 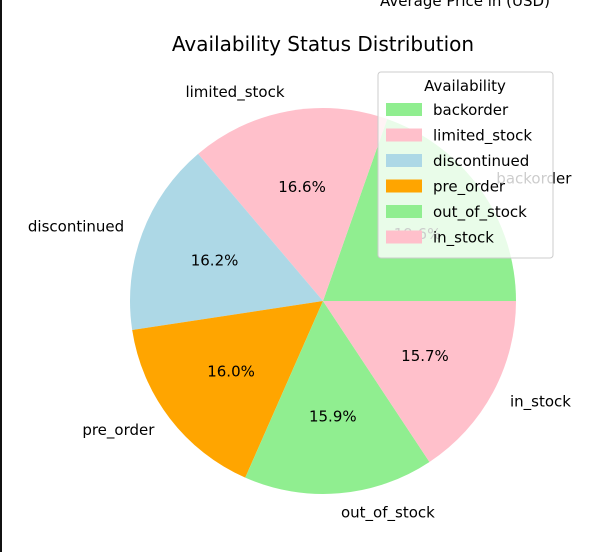 I want to click on left-frame-edge, so click(x=1, y=276).